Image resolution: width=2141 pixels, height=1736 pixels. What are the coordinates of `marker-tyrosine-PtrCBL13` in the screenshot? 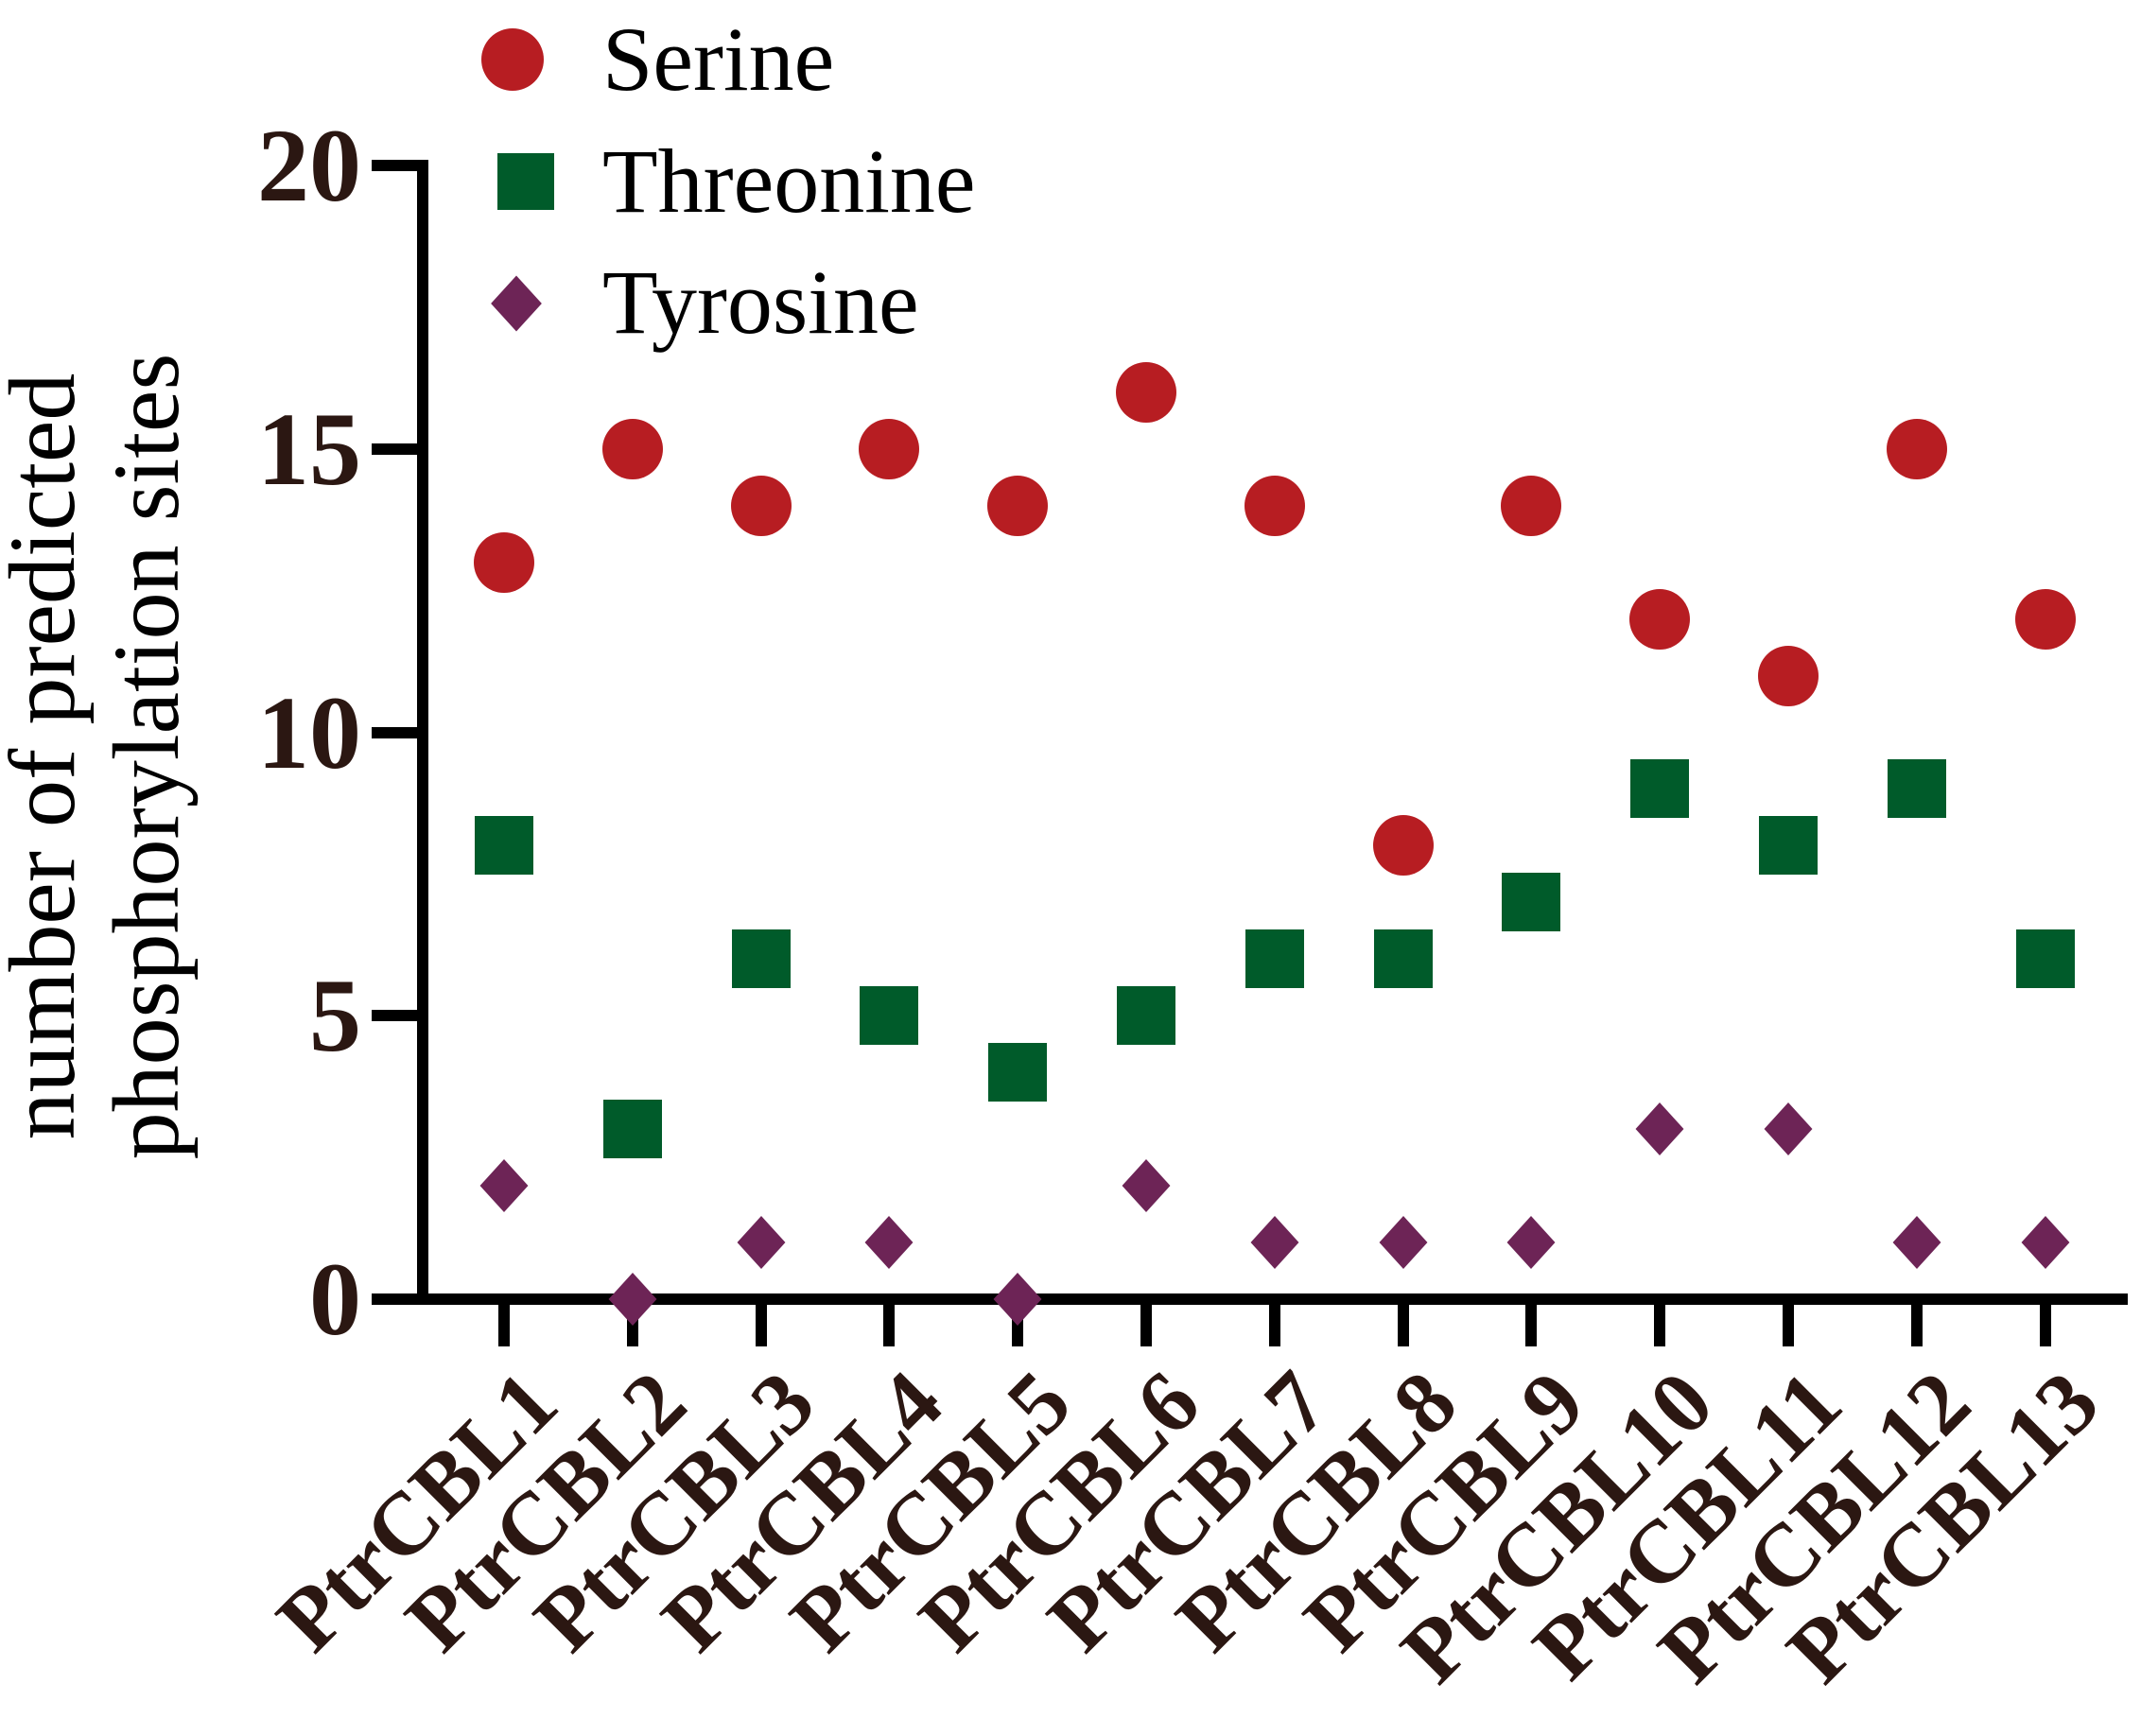 It's located at (2045, 1243).